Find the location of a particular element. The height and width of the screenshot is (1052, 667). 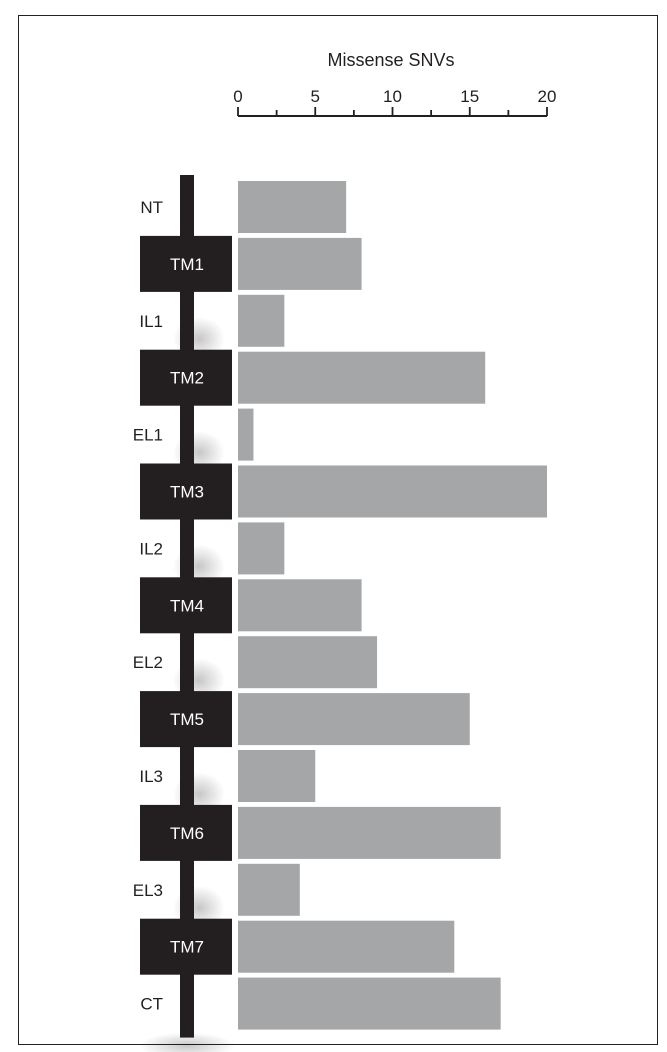

strand-shadow is located at coordinates (187, 1042).